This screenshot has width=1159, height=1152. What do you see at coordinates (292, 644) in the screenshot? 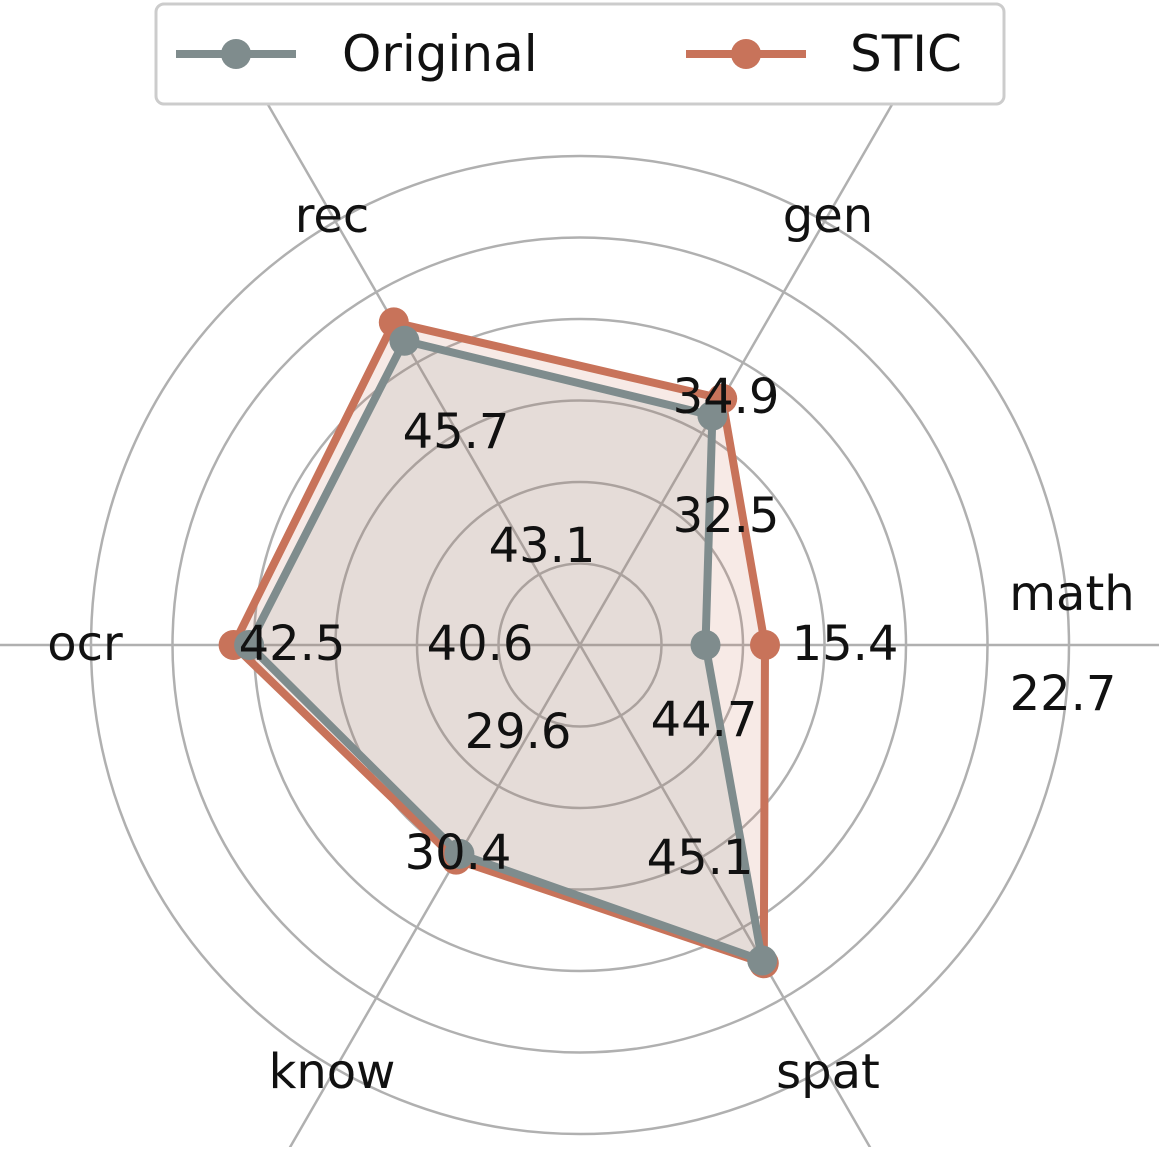
I see `value-label-stic-ocr: 42.5` at bounding box center [292, 644].